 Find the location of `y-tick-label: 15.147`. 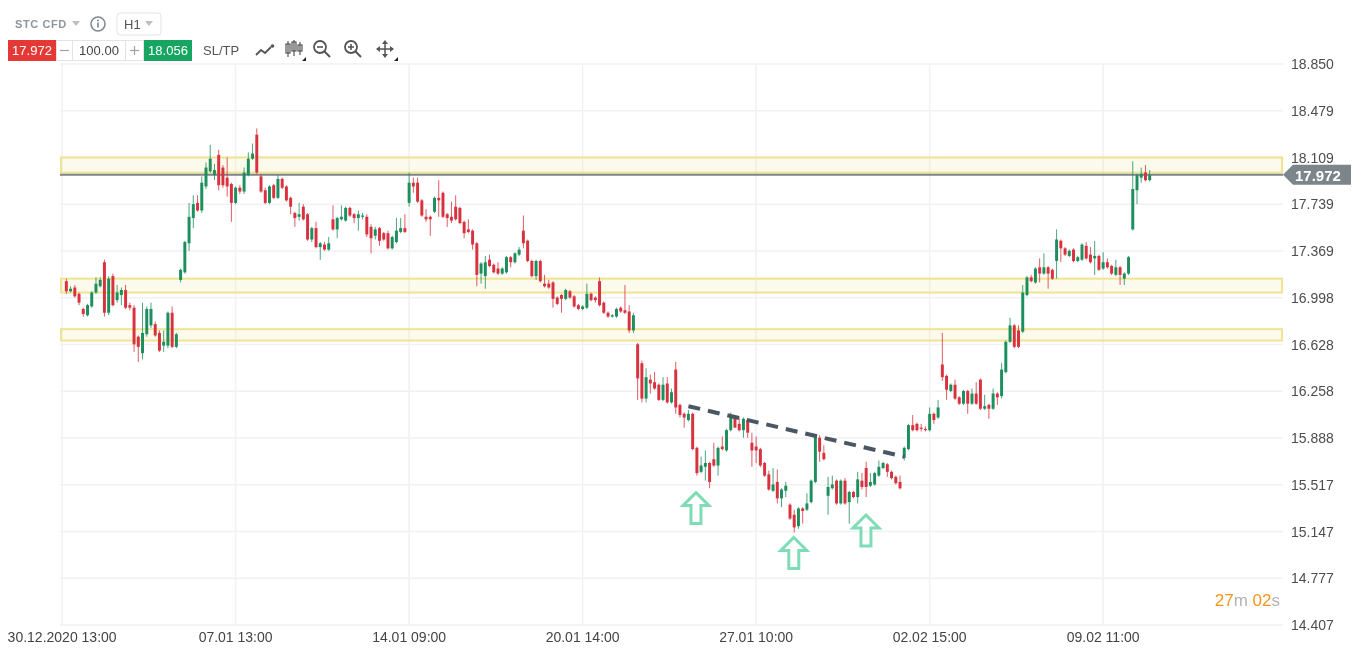

y-tick-label: 15.147 is located at coordinates (1313, 531).